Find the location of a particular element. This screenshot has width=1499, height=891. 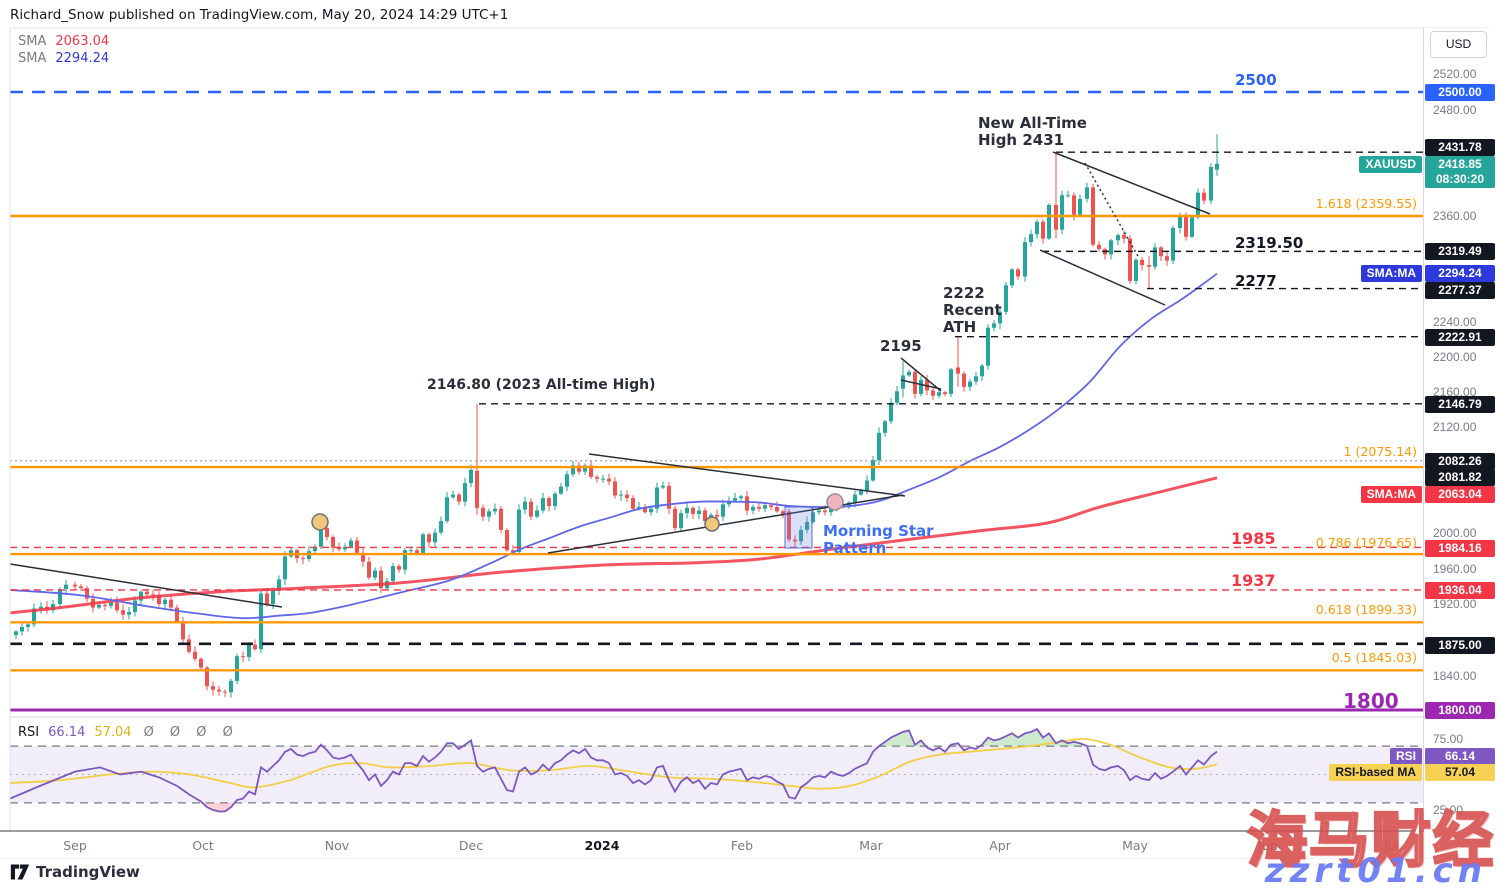

rsi-value-label: 66.14 is located at coordinates (1460, 756).